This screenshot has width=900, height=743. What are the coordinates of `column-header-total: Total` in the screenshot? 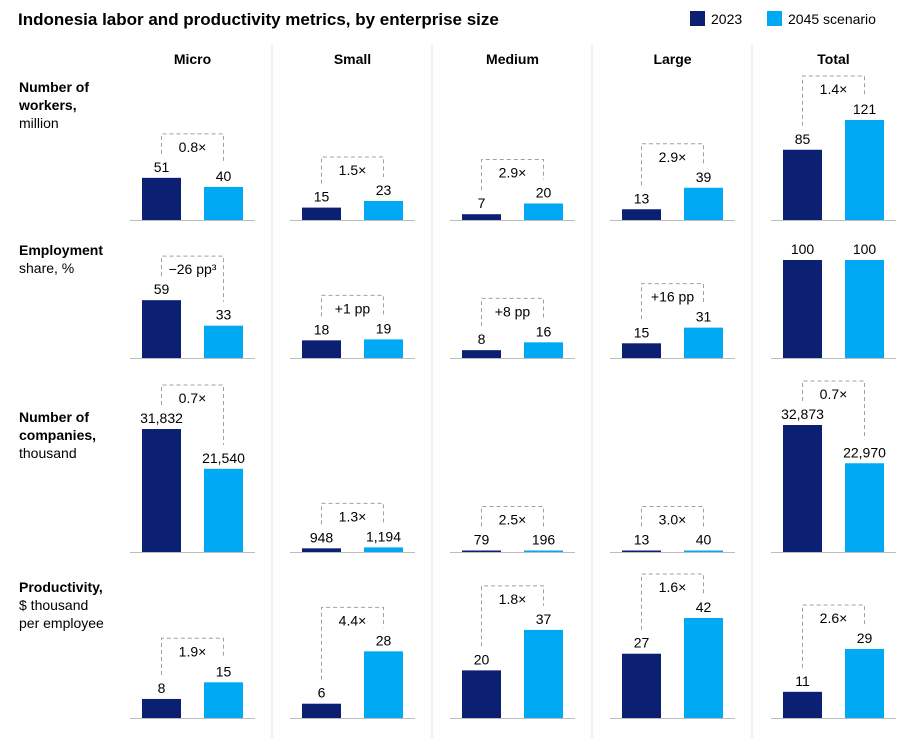 It's located at (833, 59).